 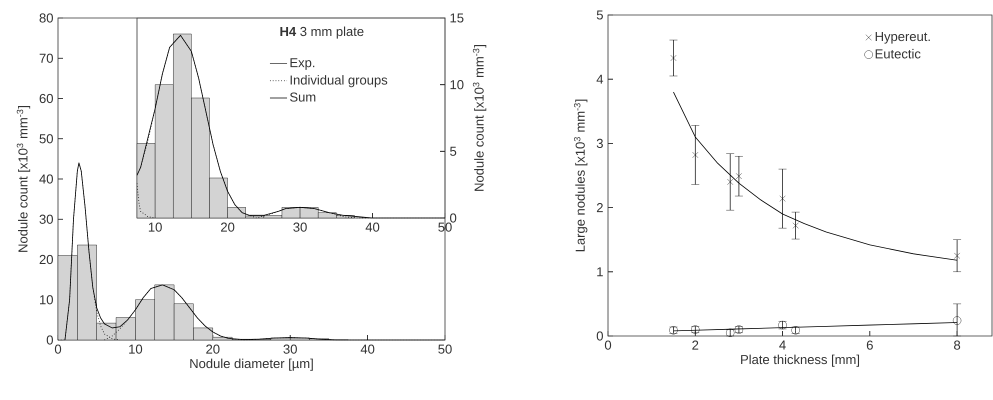 I want to click on x-axis-title: Plate thickness [mm], so click(x=800, y=360).